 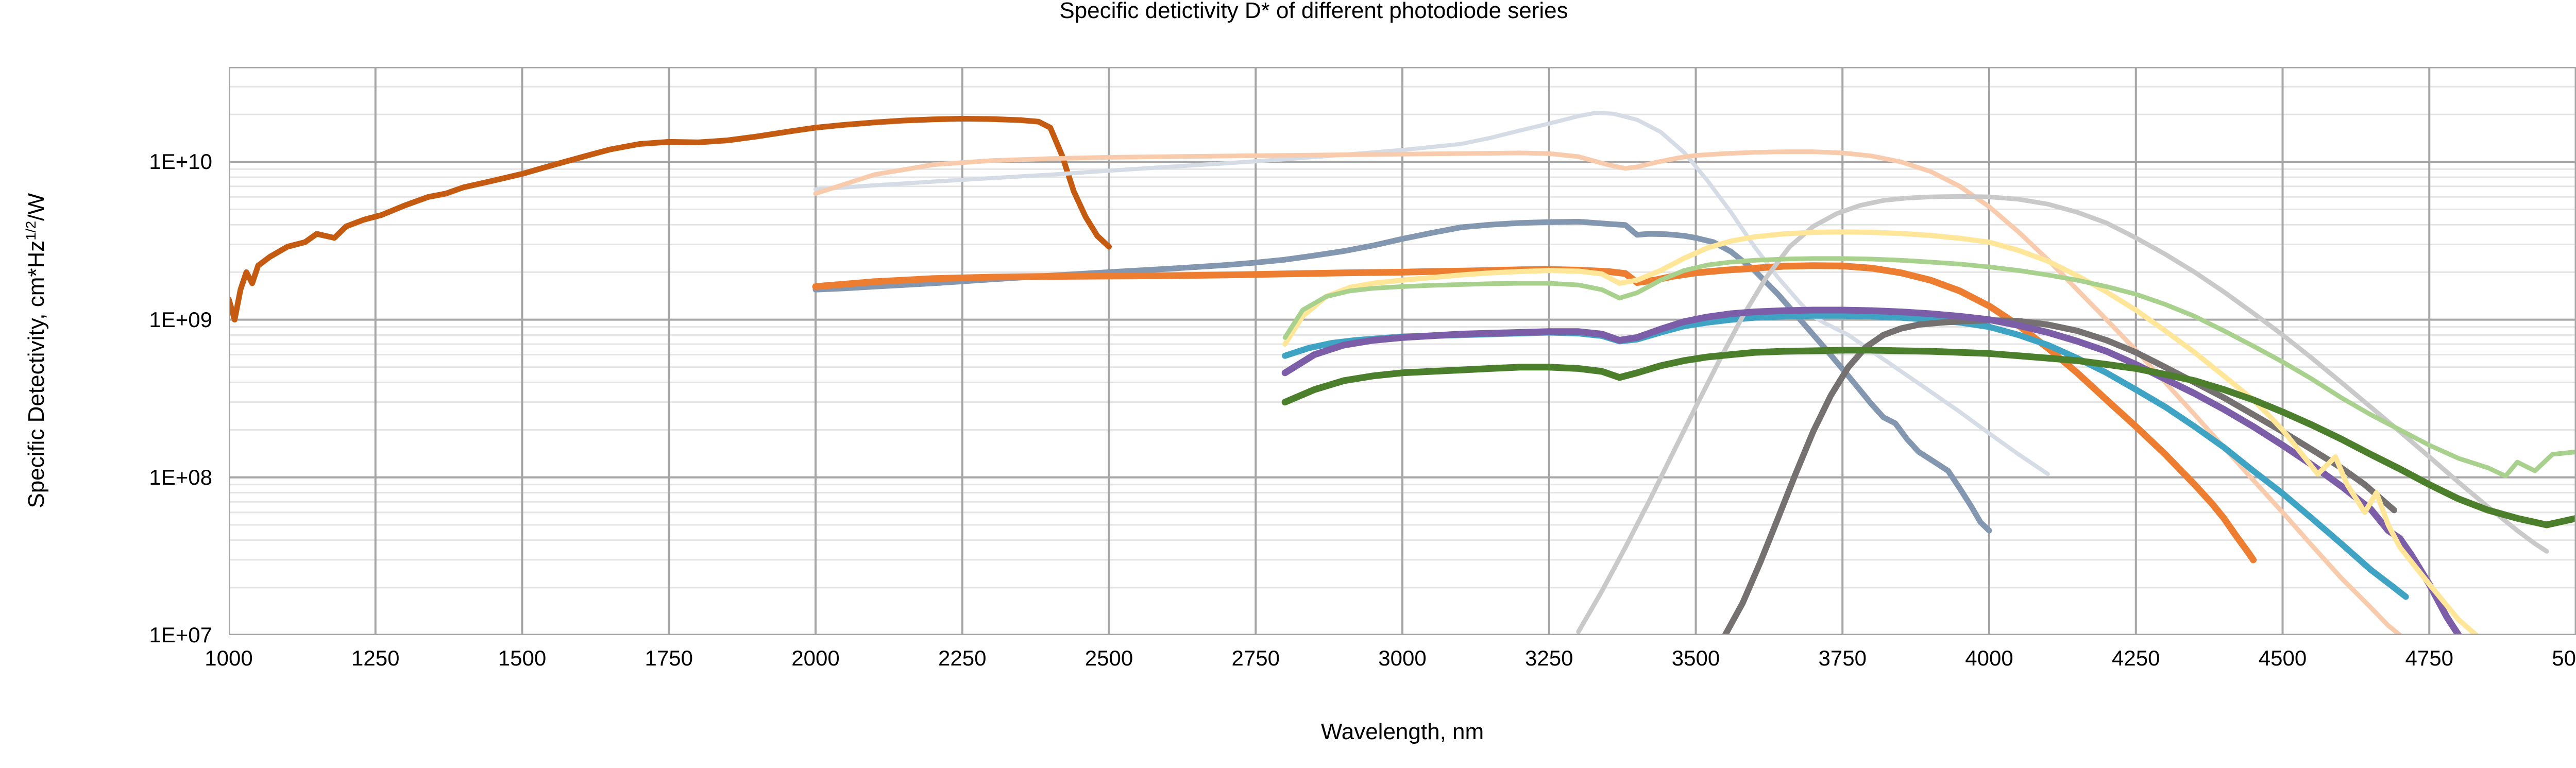 What do you see at coordinates (1695, 658) in the screenshot?
I see `x-axis-tick-label: 3500` at bounding box center [1695, 658].